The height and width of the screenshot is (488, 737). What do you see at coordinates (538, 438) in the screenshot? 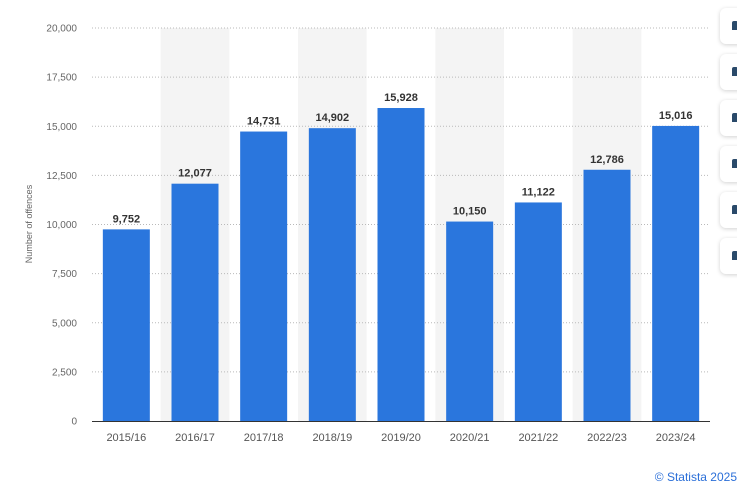
I see `x-tick-label: 2021/22` at bounding box center [538, 438].